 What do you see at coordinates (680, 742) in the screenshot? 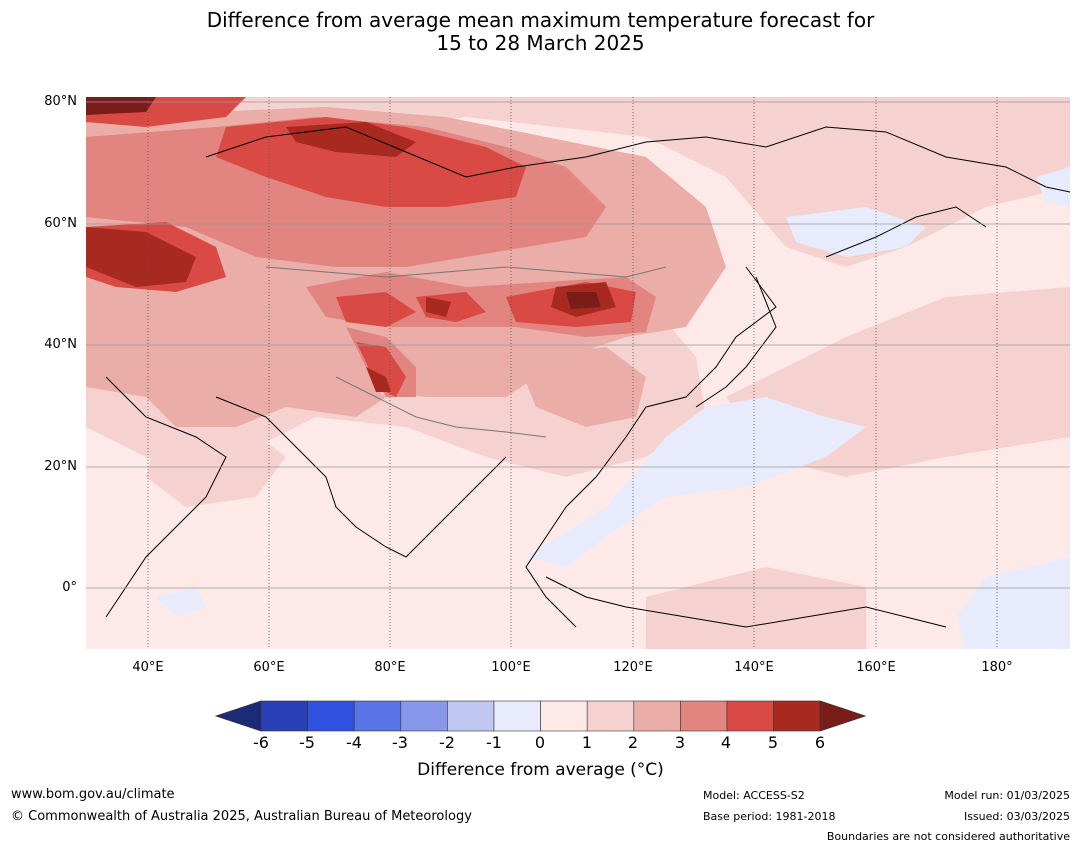
I see `colorbar-tick: 3` at bounding box center [680, 742].